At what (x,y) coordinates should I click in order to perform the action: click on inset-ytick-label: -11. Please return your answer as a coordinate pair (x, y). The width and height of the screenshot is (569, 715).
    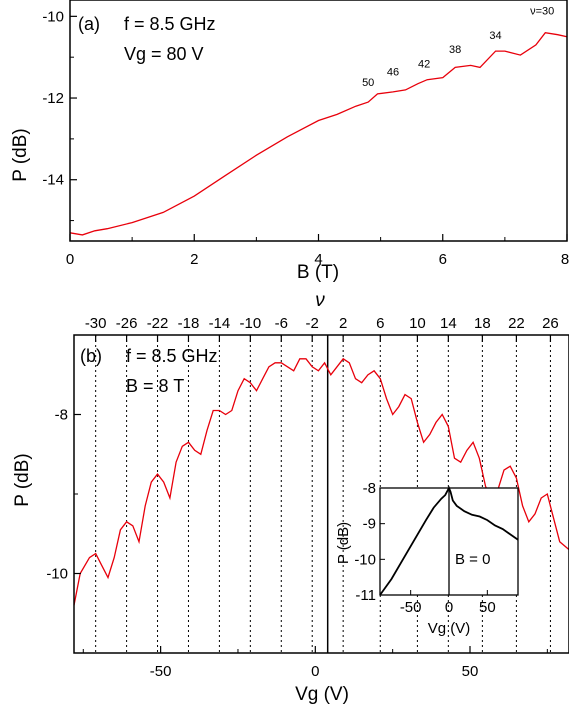
    Looking at the image, I should click on (365, 595).